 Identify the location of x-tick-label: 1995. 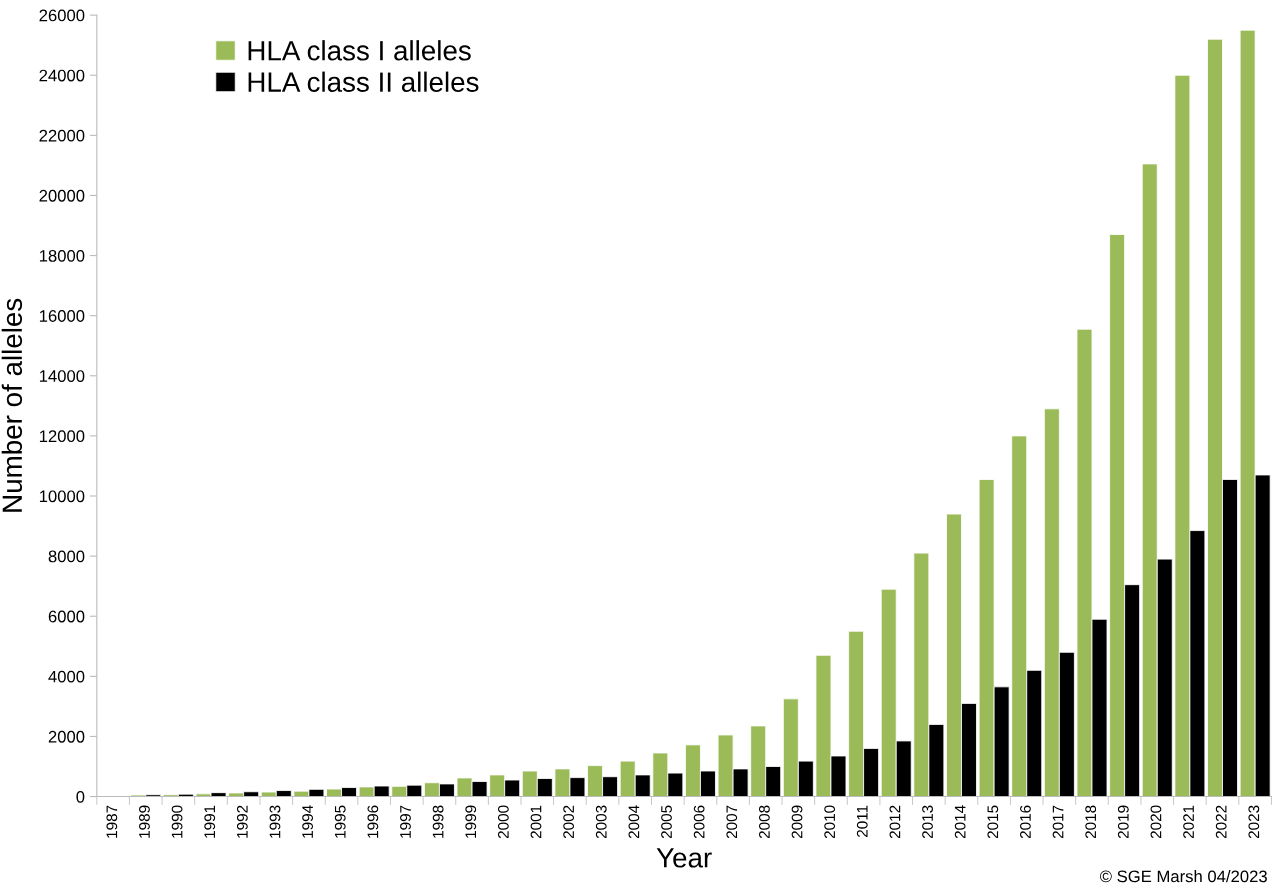
(340, 821).